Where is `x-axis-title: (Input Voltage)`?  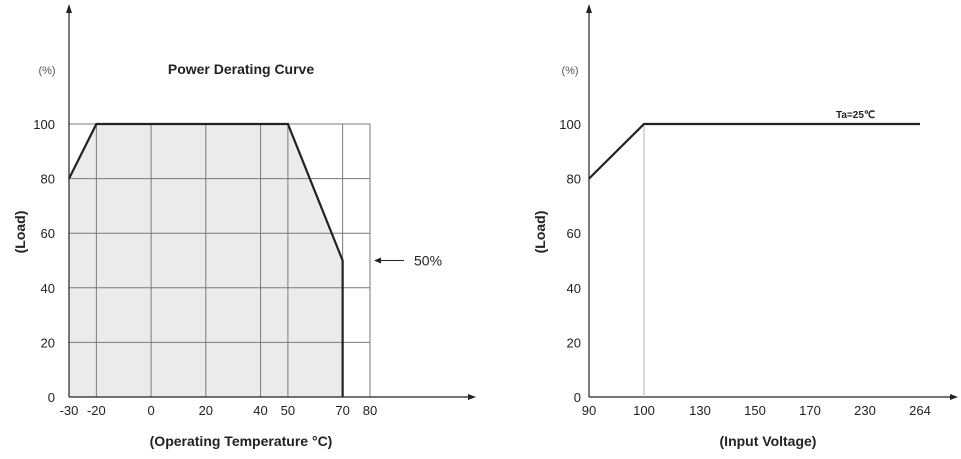 x-axis-title: (Input Voltage) is located at coordinates (768, 441).